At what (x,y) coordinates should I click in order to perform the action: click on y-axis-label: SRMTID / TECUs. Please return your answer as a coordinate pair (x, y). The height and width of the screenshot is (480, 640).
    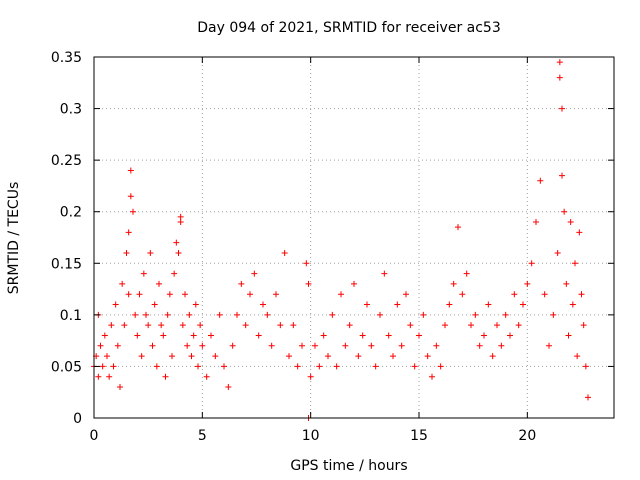
    Looking at the image, I should click on (14, 238).